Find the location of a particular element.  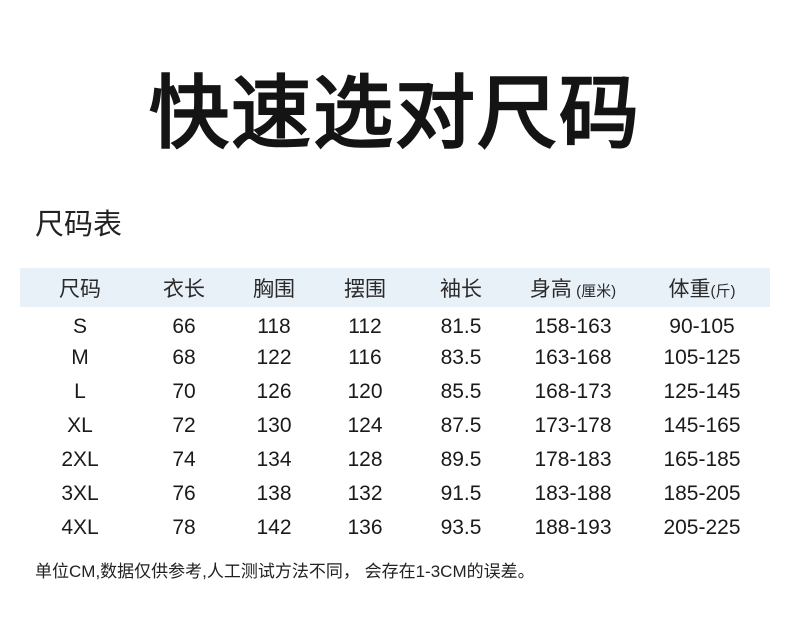

measurement-cell: 118 is located at coordinates (274, 326).